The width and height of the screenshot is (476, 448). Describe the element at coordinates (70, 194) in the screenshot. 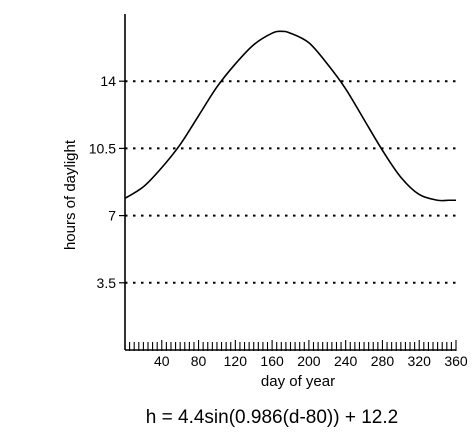

I see `y-axis-title: hours of daylight` at that location.